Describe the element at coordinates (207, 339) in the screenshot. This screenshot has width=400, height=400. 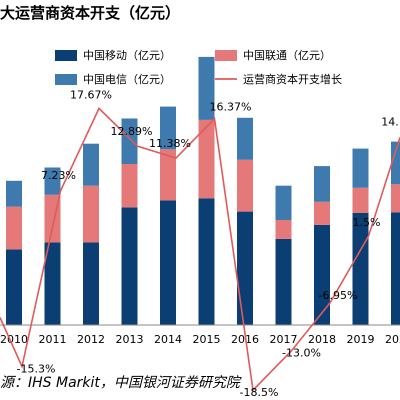
I see `x-tick-2015: 2015` at that location.